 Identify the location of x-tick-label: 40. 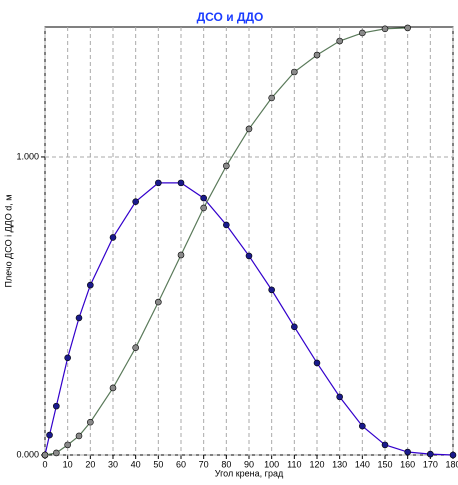
(136, 464).